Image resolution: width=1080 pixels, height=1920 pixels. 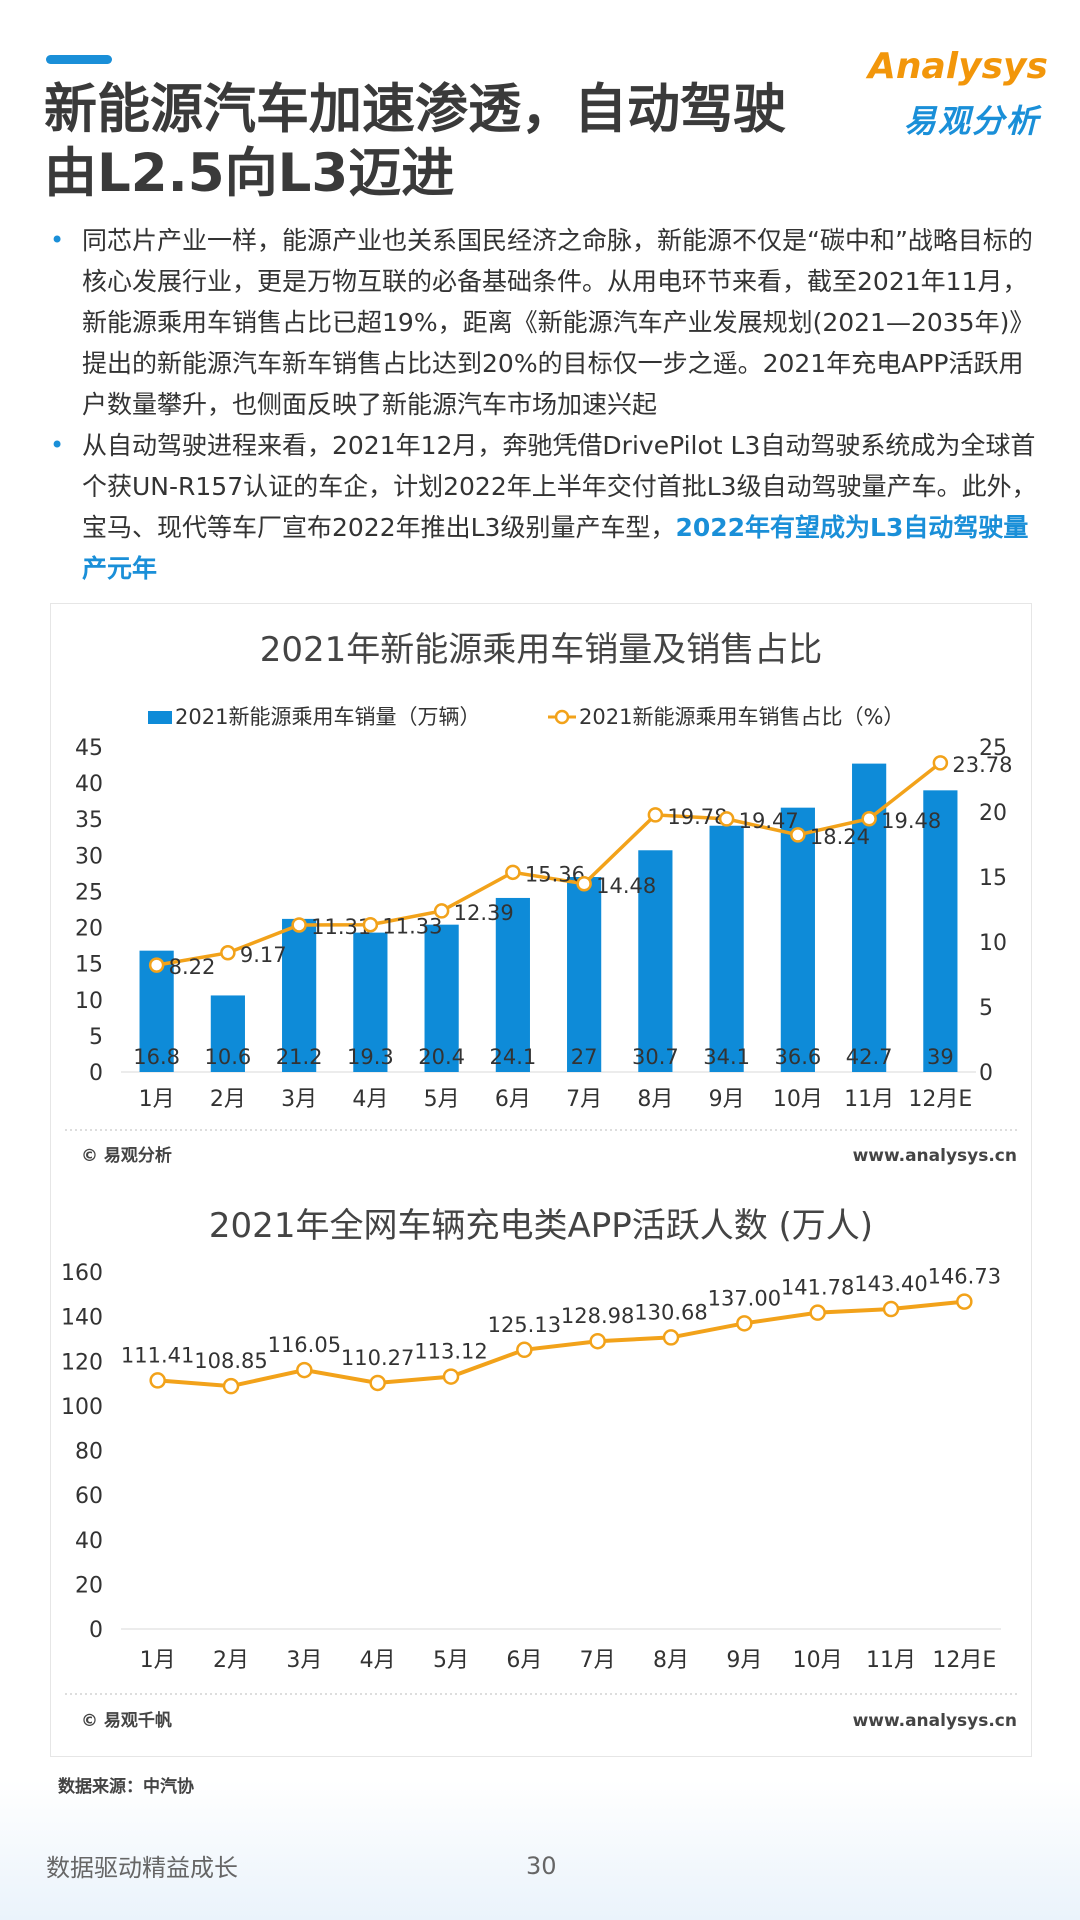 What do you see at coordinates (96, 1073) in the screenshot?
I see `y-axis-left-tick: 0` at bounding box center [96, 1073].